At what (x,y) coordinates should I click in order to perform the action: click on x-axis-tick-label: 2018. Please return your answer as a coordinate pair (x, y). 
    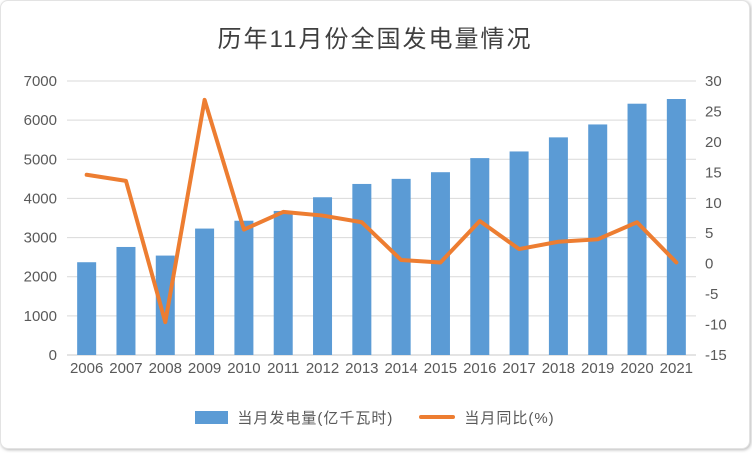
    Looking at the image, I should click on (558, 368).